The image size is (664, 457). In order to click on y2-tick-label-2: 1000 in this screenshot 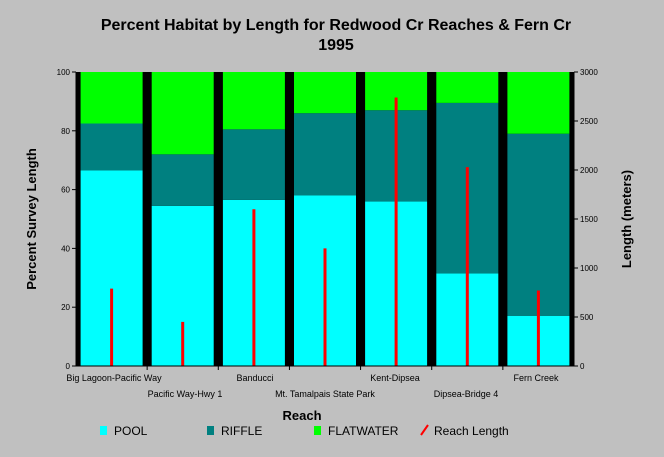, I will do `click(589, 268)`.